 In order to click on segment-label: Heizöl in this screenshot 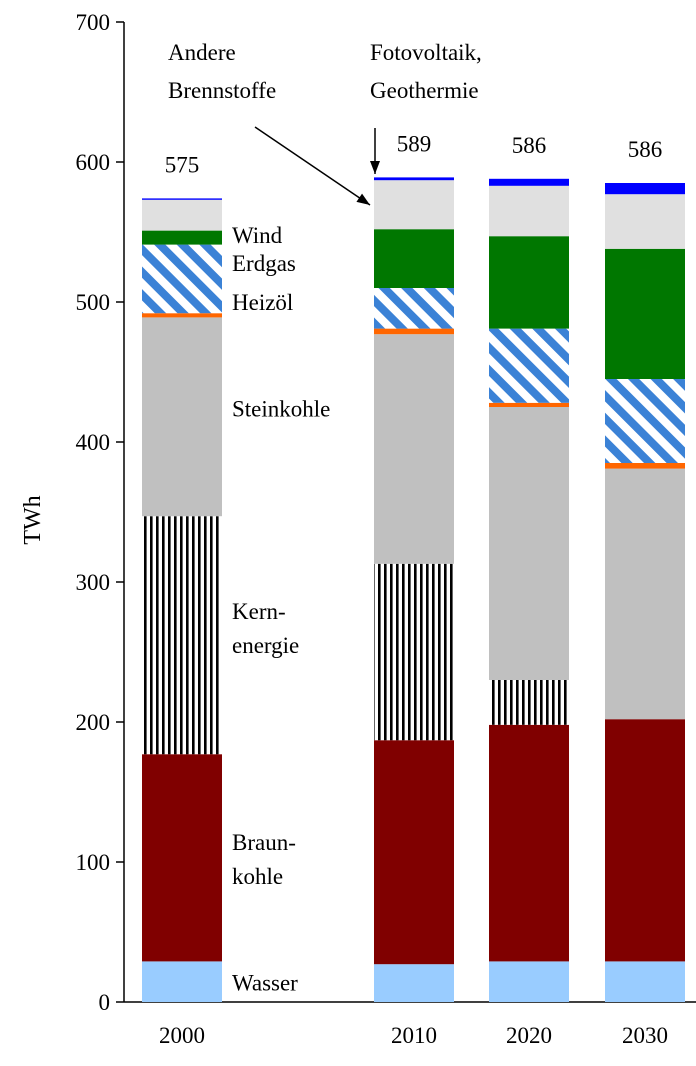, I will do `click(262, 302)`.